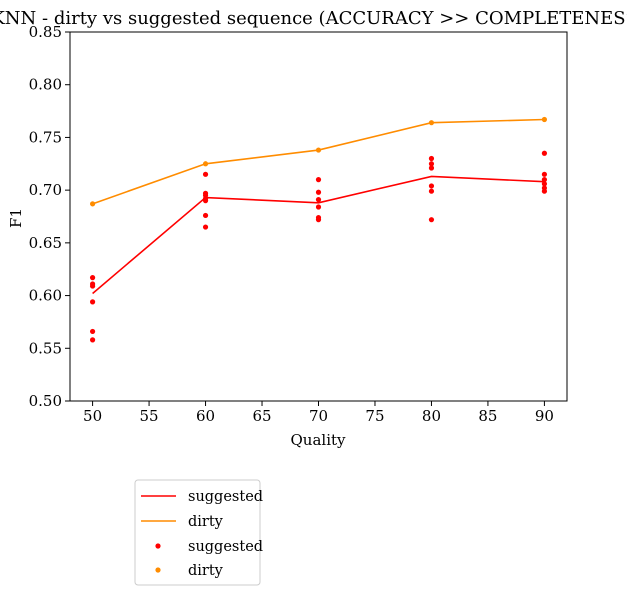 The width and height of the screenshot is (627, 596). I want to click on y-axis: 0.50 0.55 0.60 0.65 0.70 0.75 0.80 0.85, so click(49, 216).